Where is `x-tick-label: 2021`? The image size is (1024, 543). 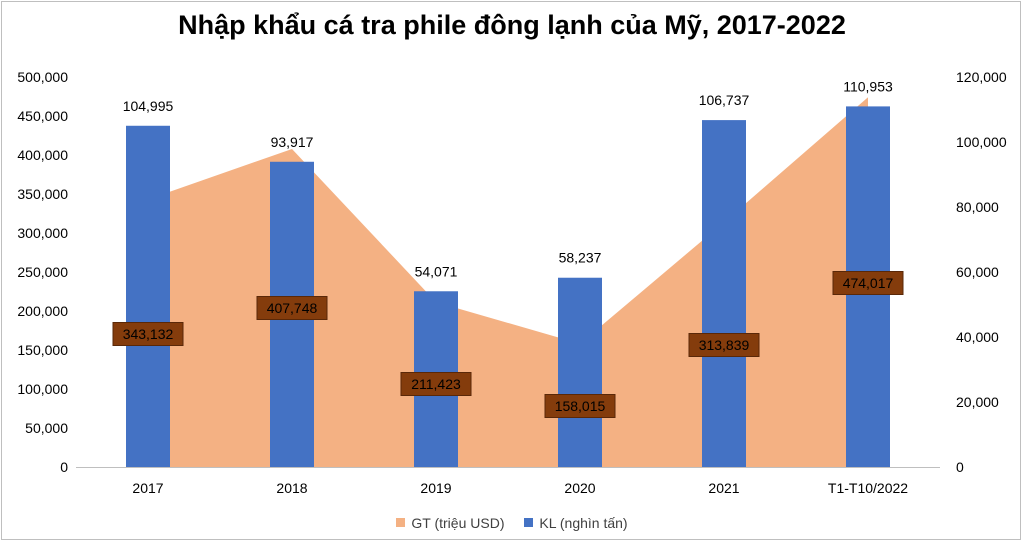
x-tick-label: 2021 is located at coordinates (723, 488).